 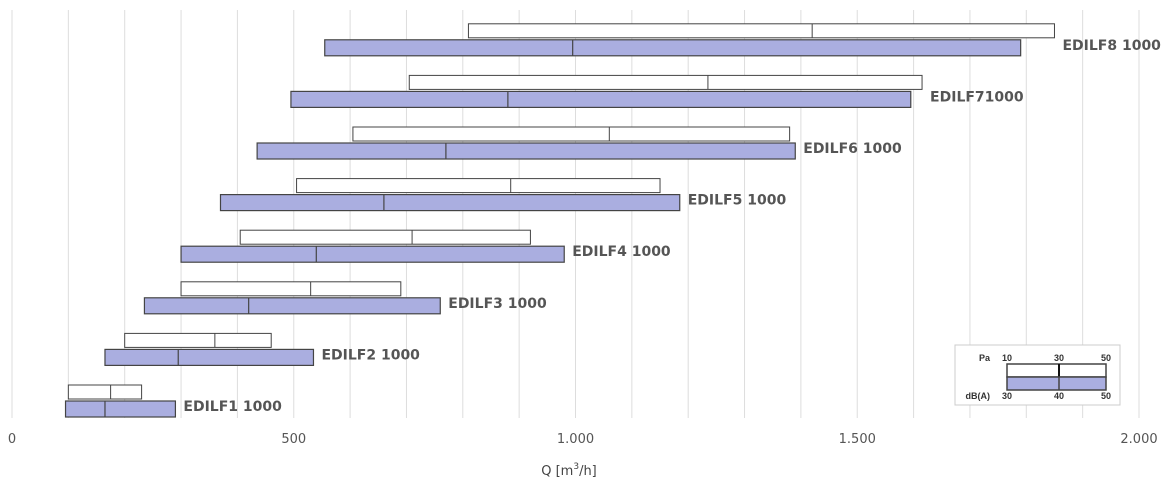 What do you see at coordinates (575, 439) in the screenshot?
I see `x-tick-label: 1.000` at bounding box center [575, 439].